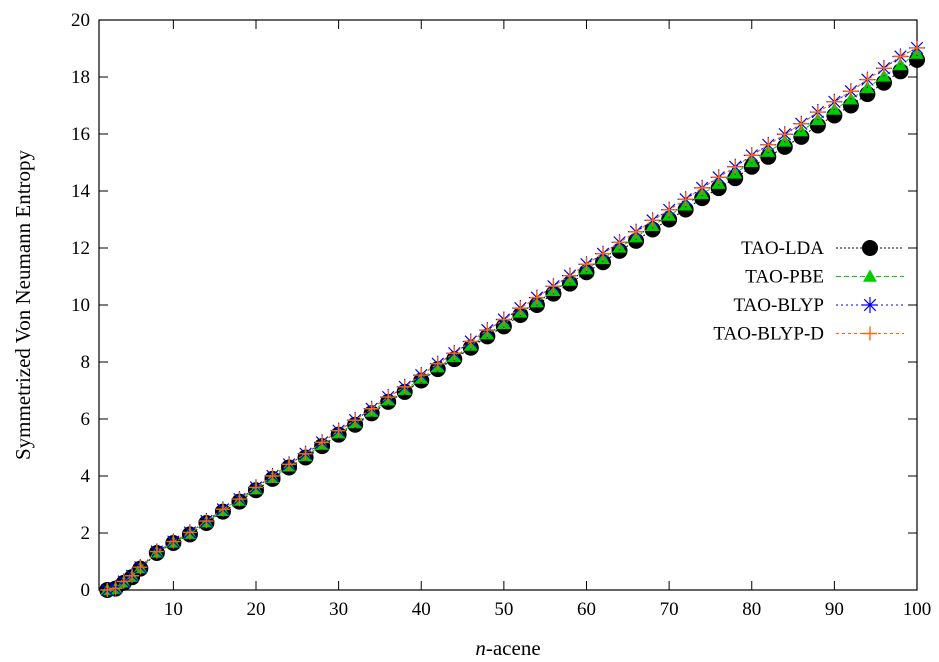  What do you see at coordinates (513, 648) in the screenshot?
I see `x-axis-title-rest: -acene` at bounding box center [513, 648].